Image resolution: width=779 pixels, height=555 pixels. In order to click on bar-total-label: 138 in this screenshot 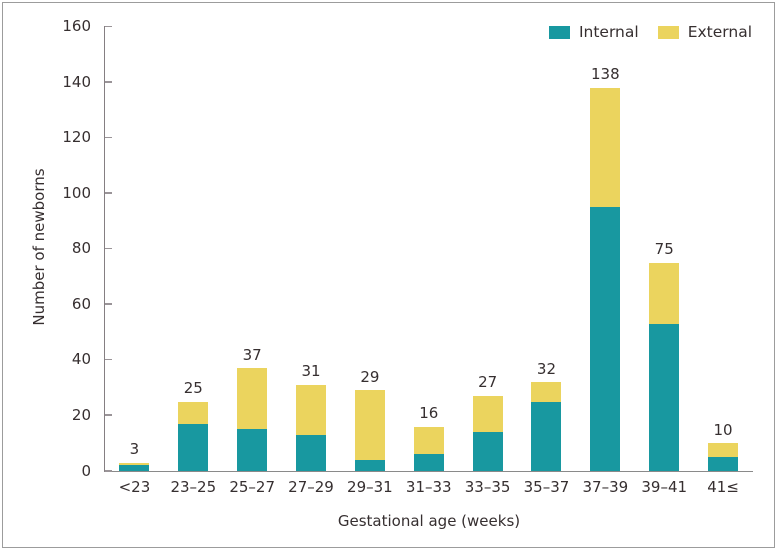, I will do `click(605, 74)`.